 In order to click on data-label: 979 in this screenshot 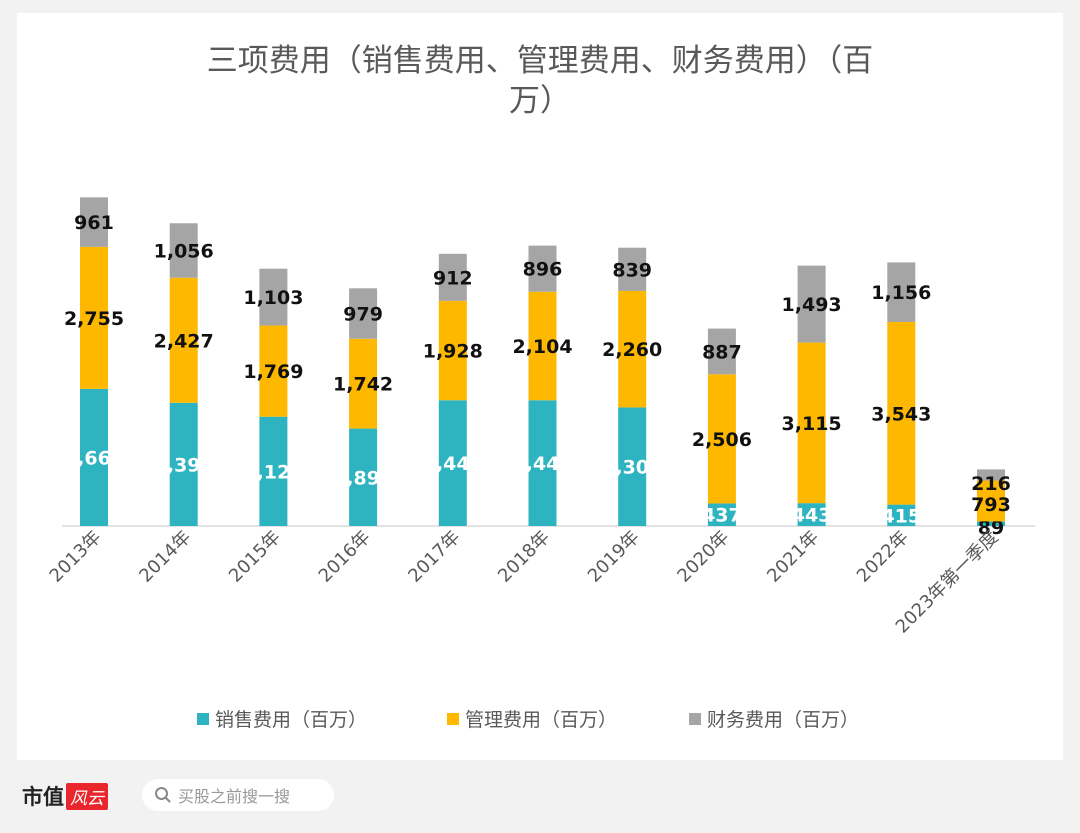, I will do `click(363, 315)`.